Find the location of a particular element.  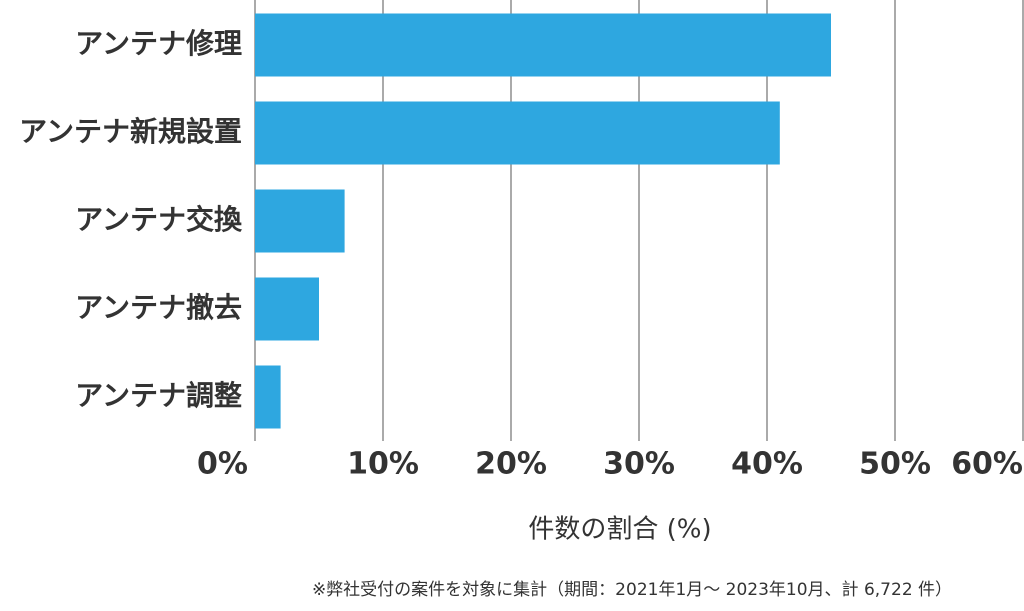

x-tick-label: 50% is located at coordinates (895, 464).